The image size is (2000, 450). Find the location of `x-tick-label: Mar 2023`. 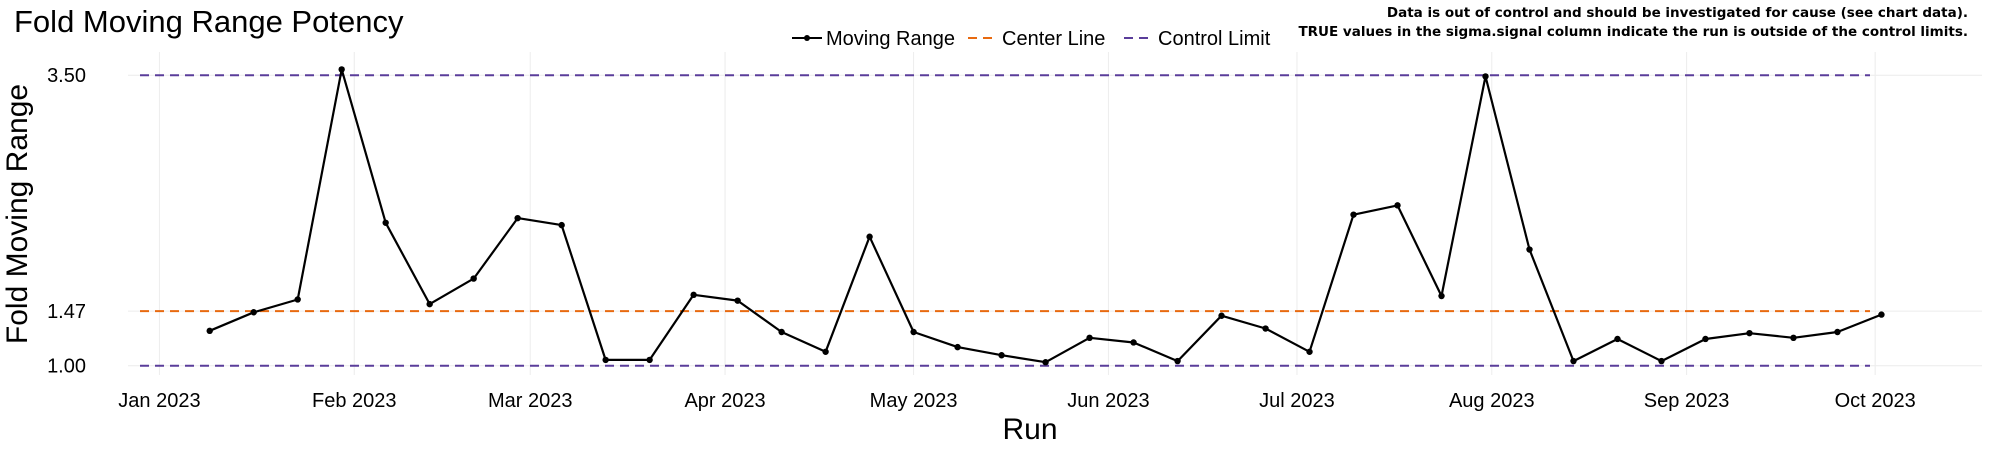

x-tick-label: Mar 2023 is located at coordinates (530, 401).